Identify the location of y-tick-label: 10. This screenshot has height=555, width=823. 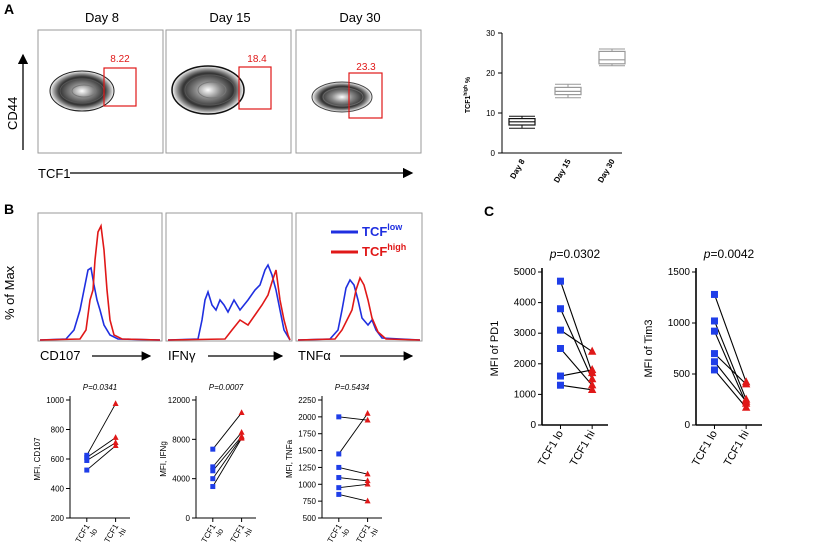
(490, 113).